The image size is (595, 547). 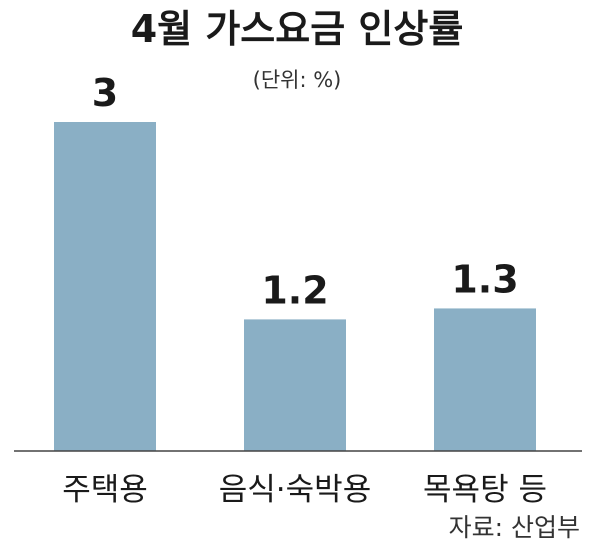 What do you see at coordinates (105, 490) in the screenshot?
I see `category-label-1: 주택용` at bounding box center [105, 490].